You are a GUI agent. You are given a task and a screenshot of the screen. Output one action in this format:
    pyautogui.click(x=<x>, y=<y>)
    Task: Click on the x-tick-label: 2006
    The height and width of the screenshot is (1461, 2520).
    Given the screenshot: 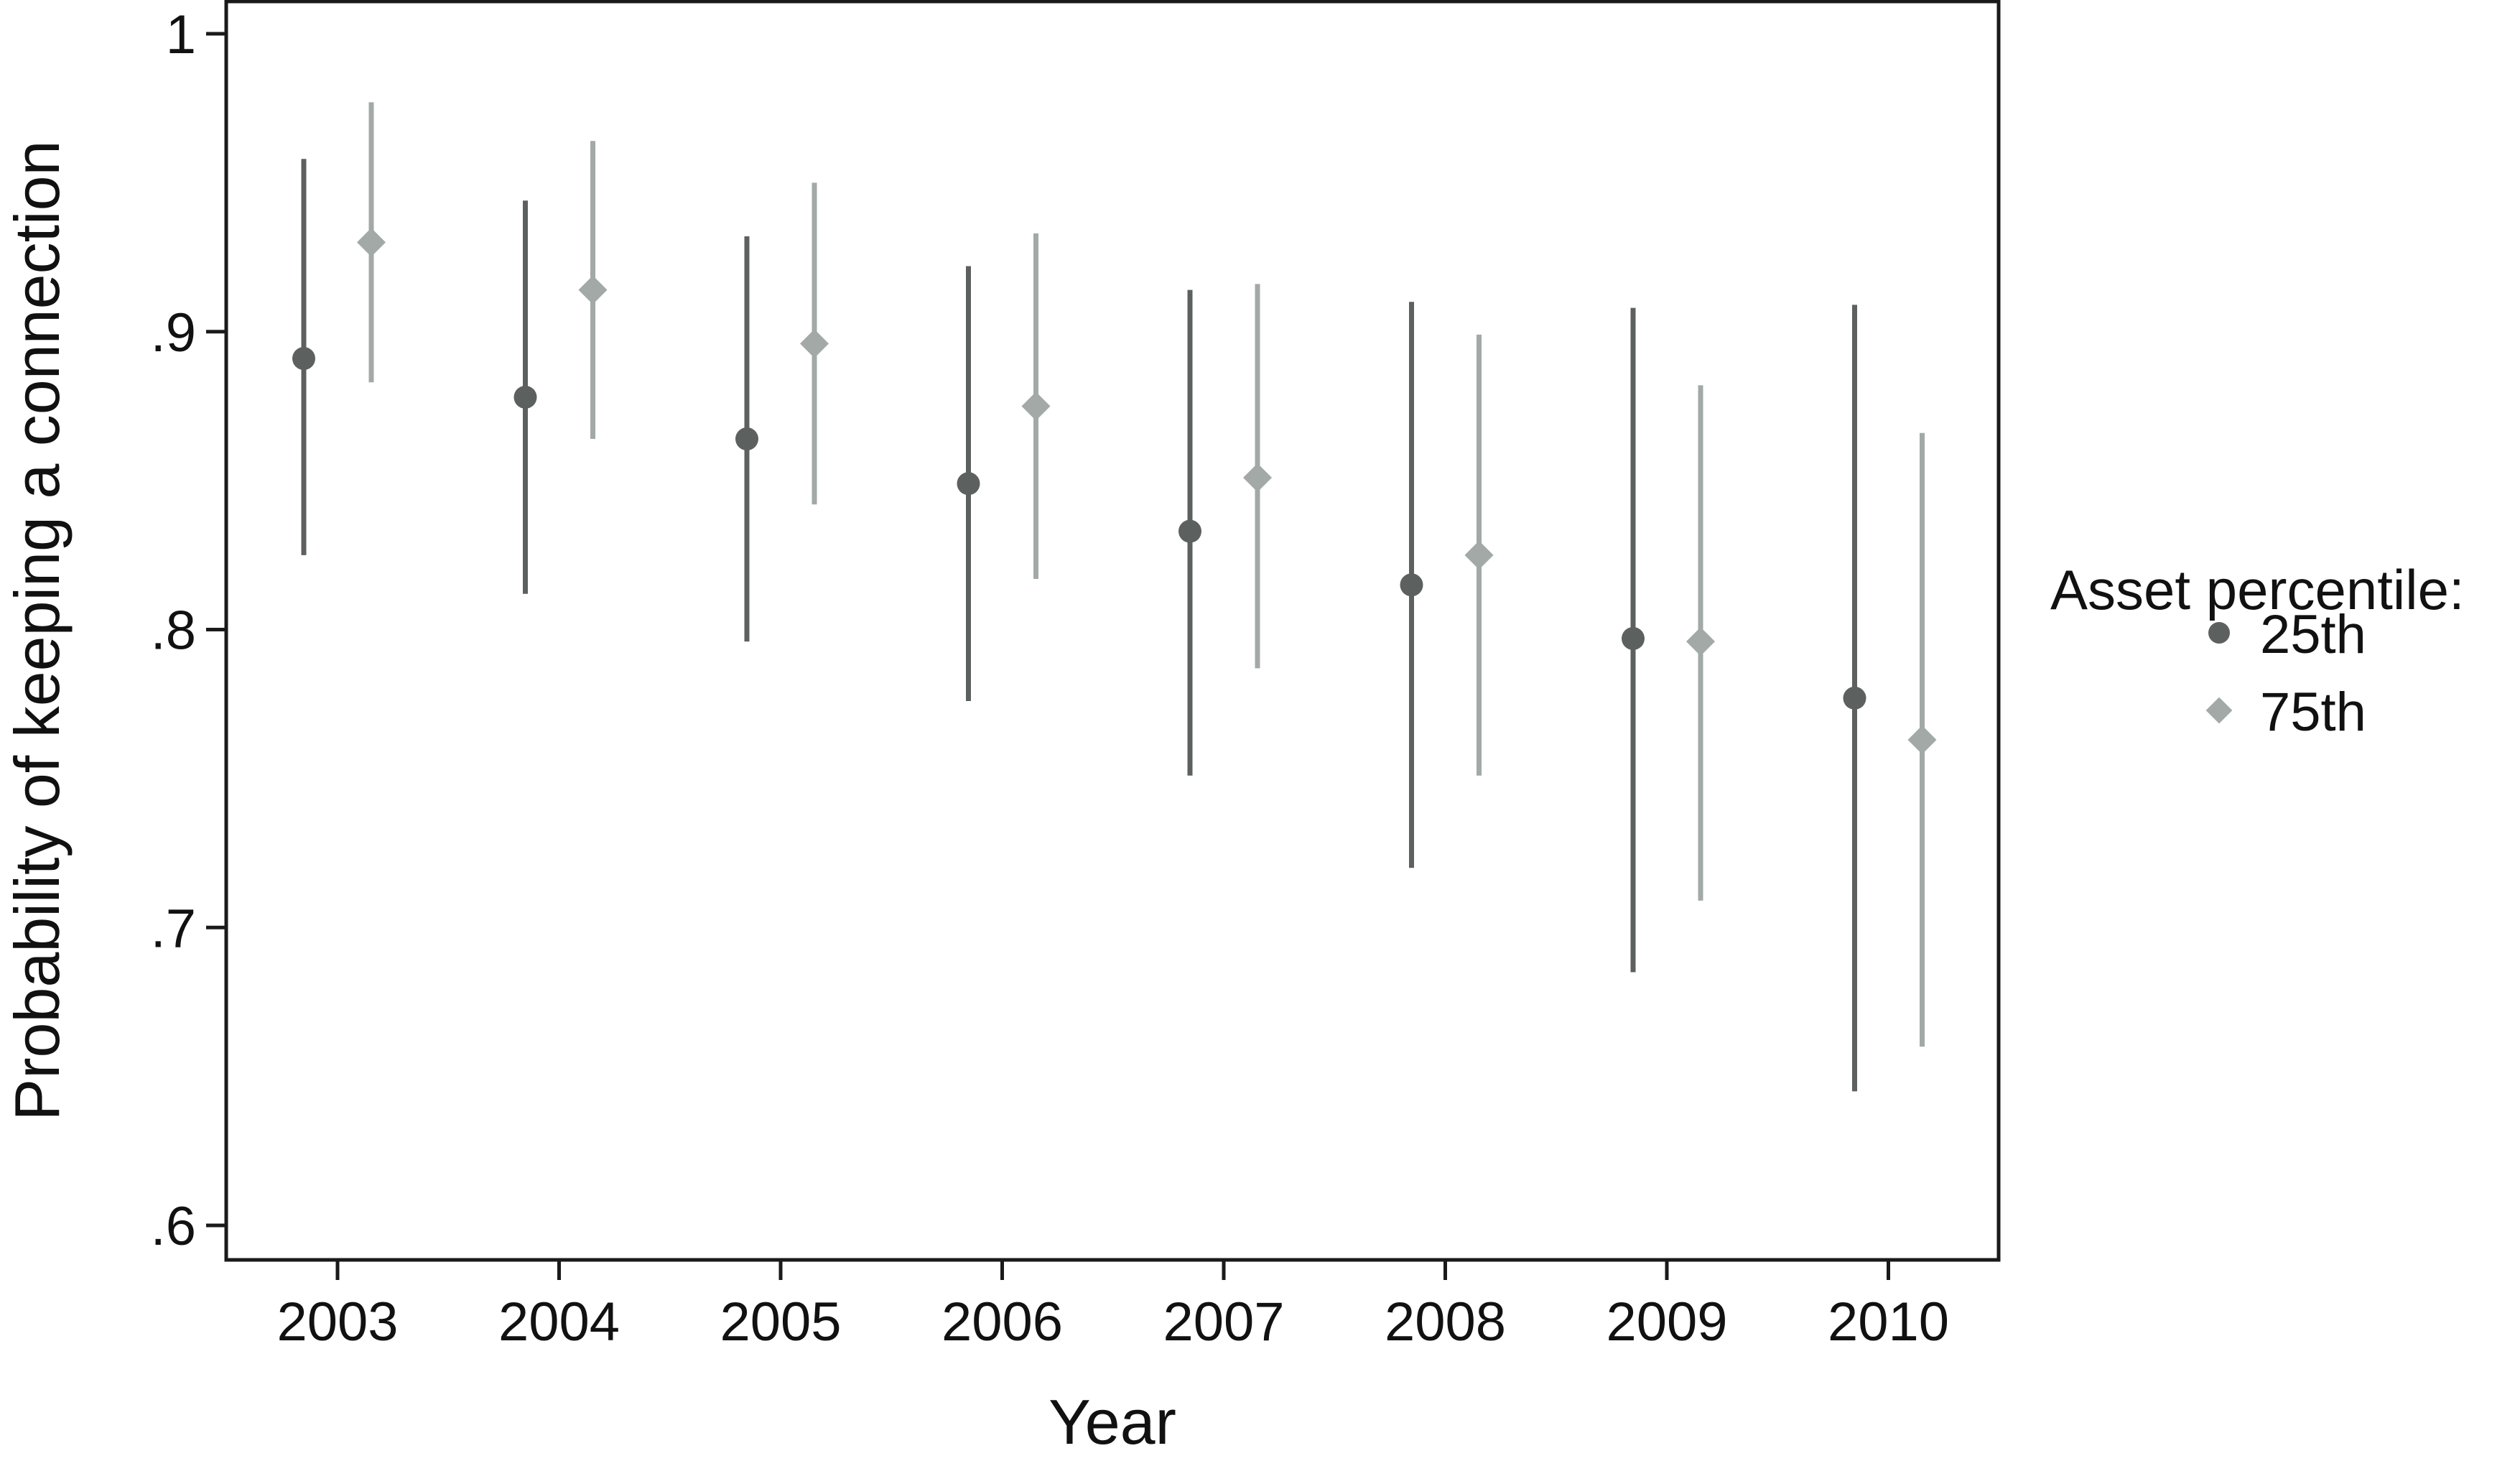 What is the action you would take?
    pyautogui.click(x=1002, y=1322)
    